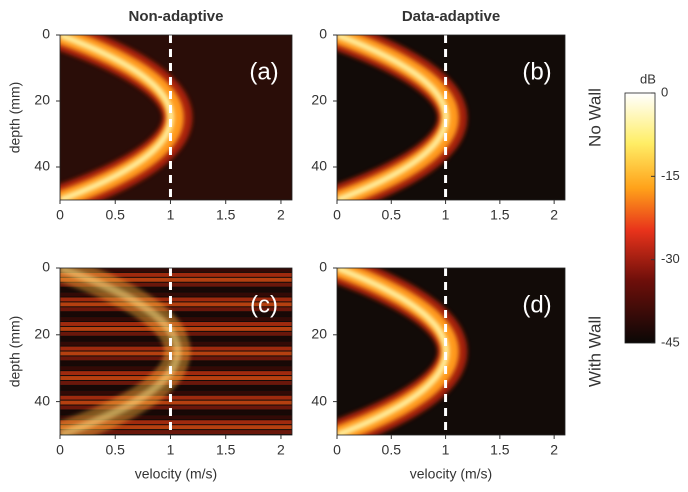  I want to click on colorbar-tick-label: -45, so click(670, 341).